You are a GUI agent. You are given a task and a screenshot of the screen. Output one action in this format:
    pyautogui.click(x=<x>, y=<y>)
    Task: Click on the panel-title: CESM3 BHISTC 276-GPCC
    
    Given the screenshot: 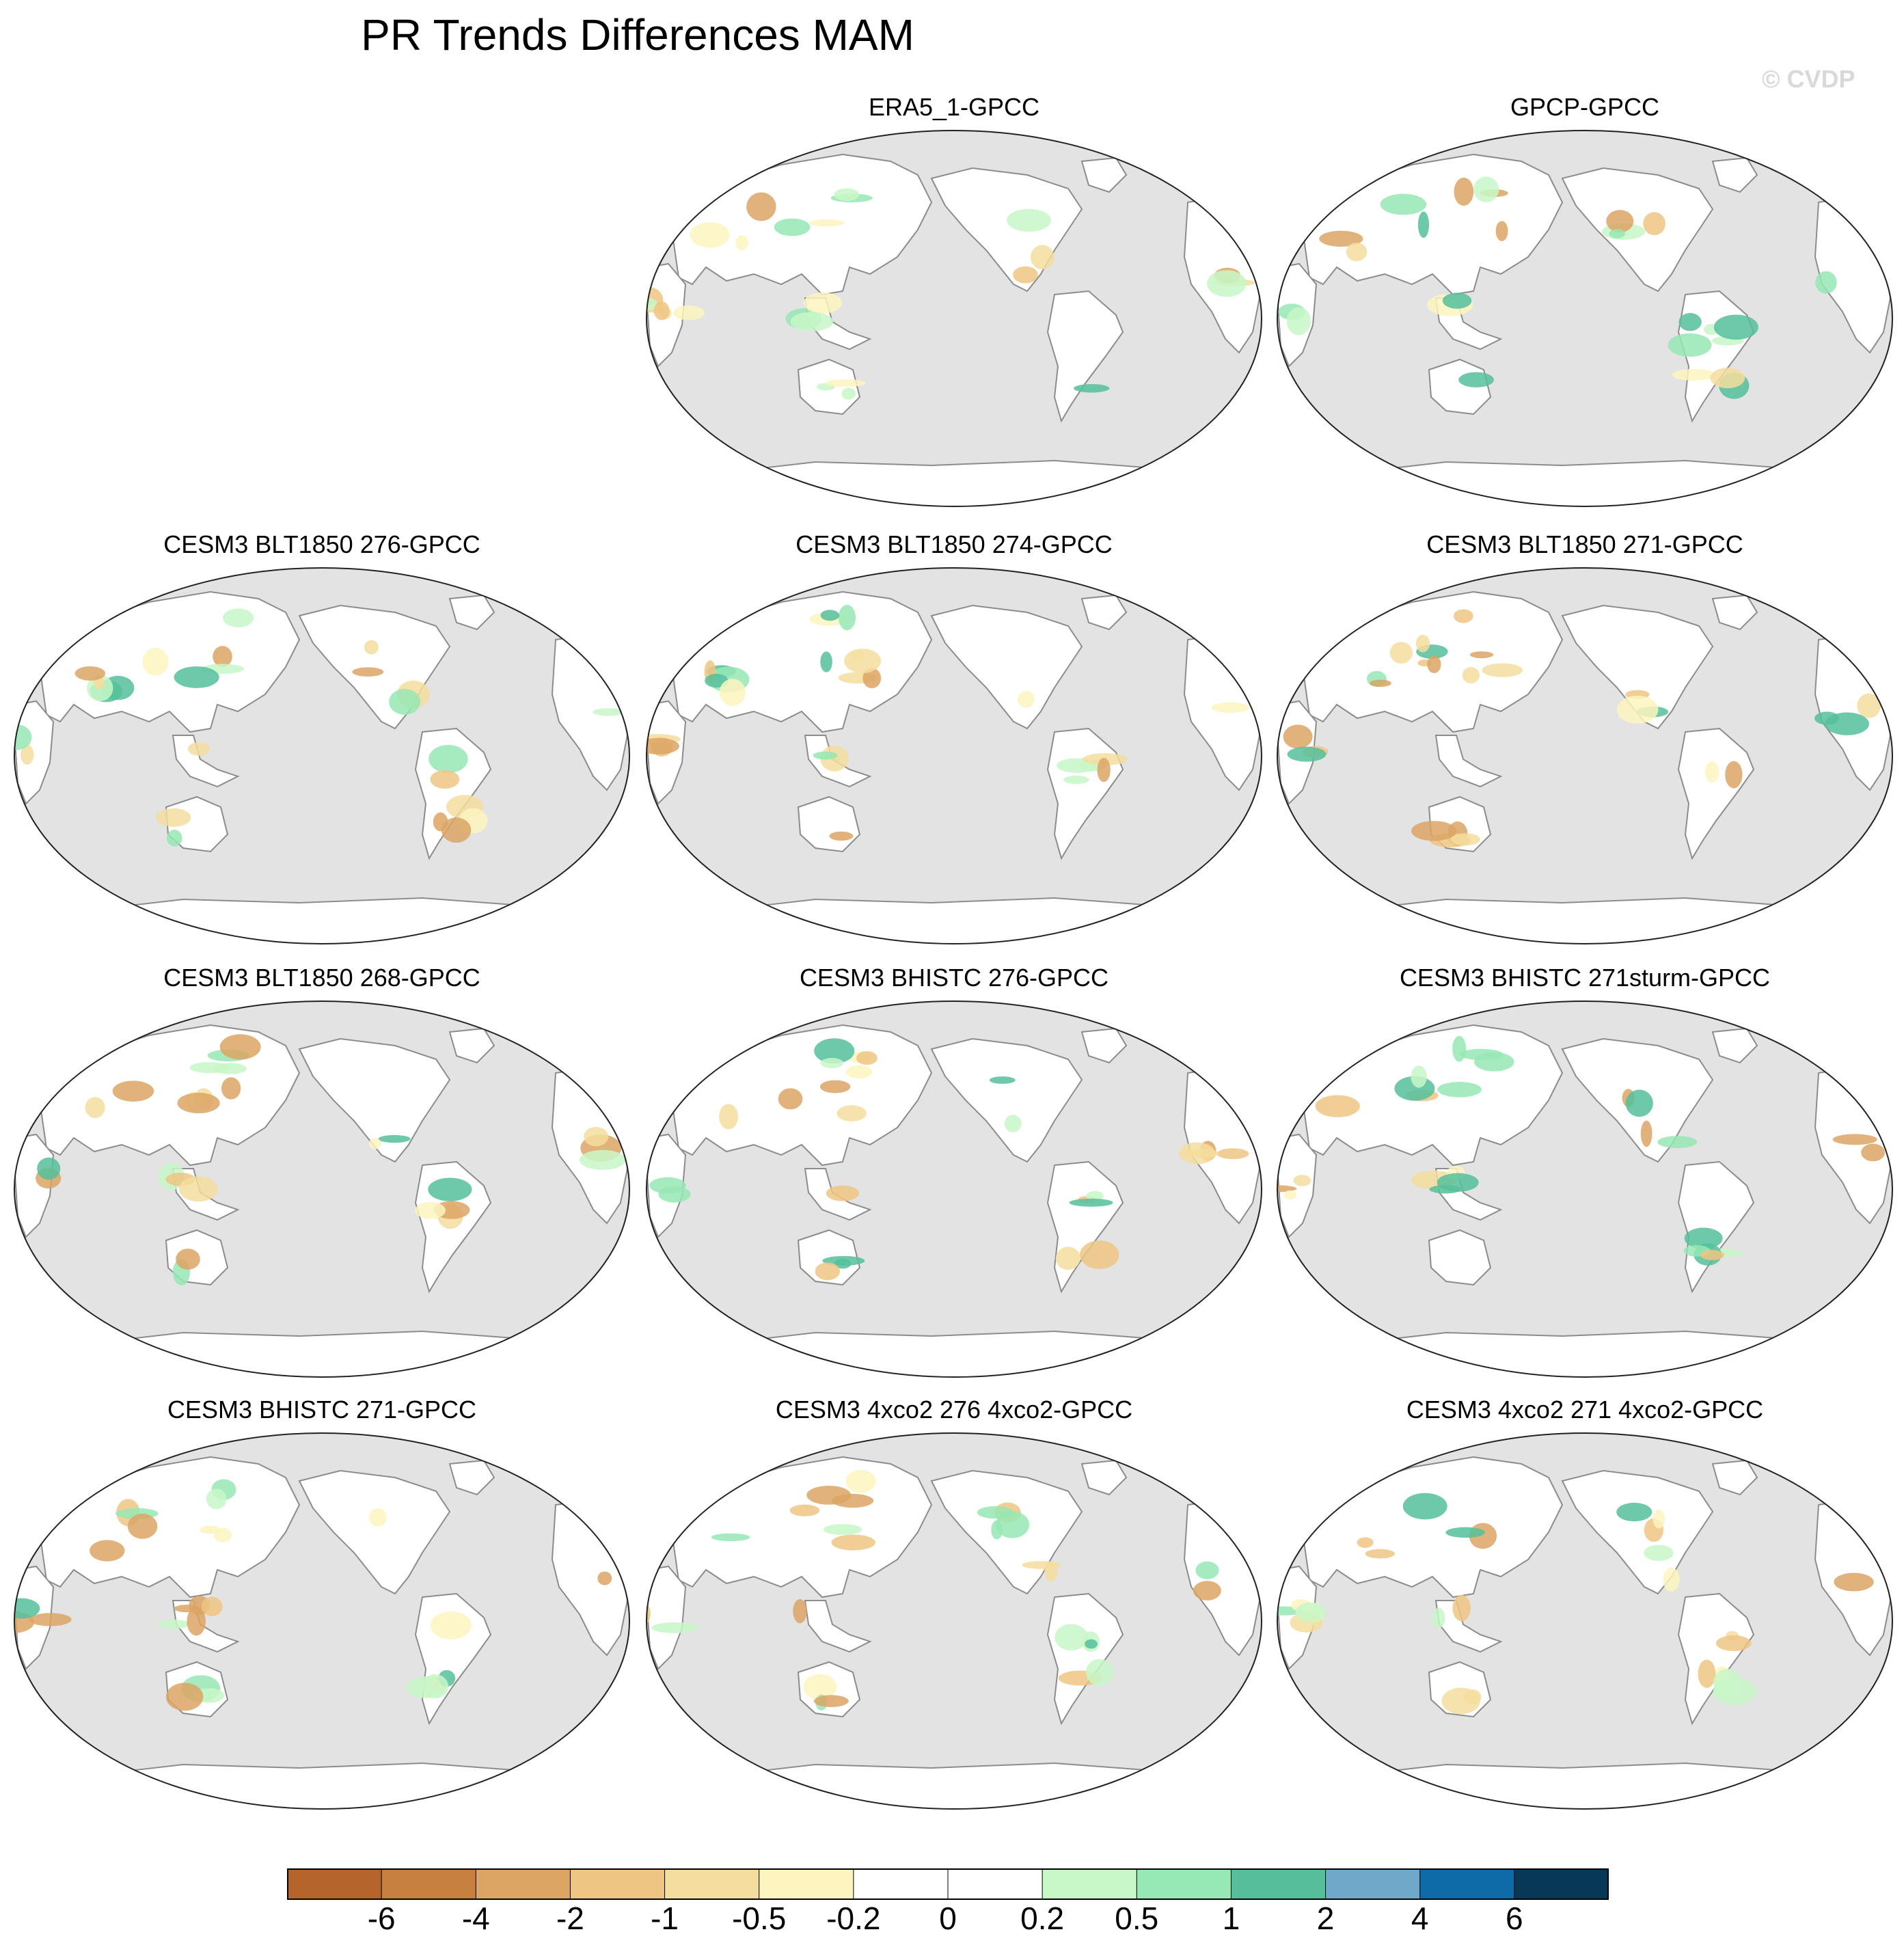 What is the action you would take?
    pyautogui.click(x=954, y=978)
    